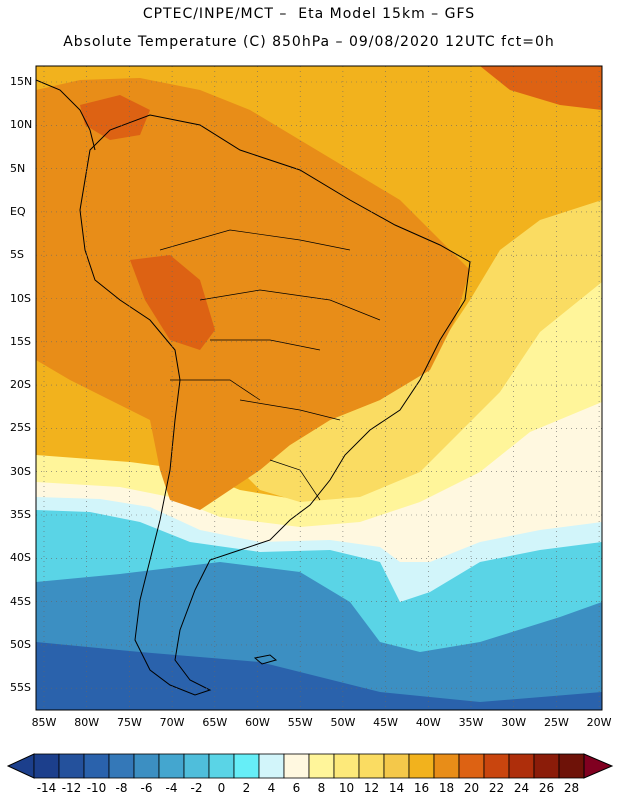 This screenshot has width=618, height=800. I want to click on colorbar-label: 18, so click(446, 788).